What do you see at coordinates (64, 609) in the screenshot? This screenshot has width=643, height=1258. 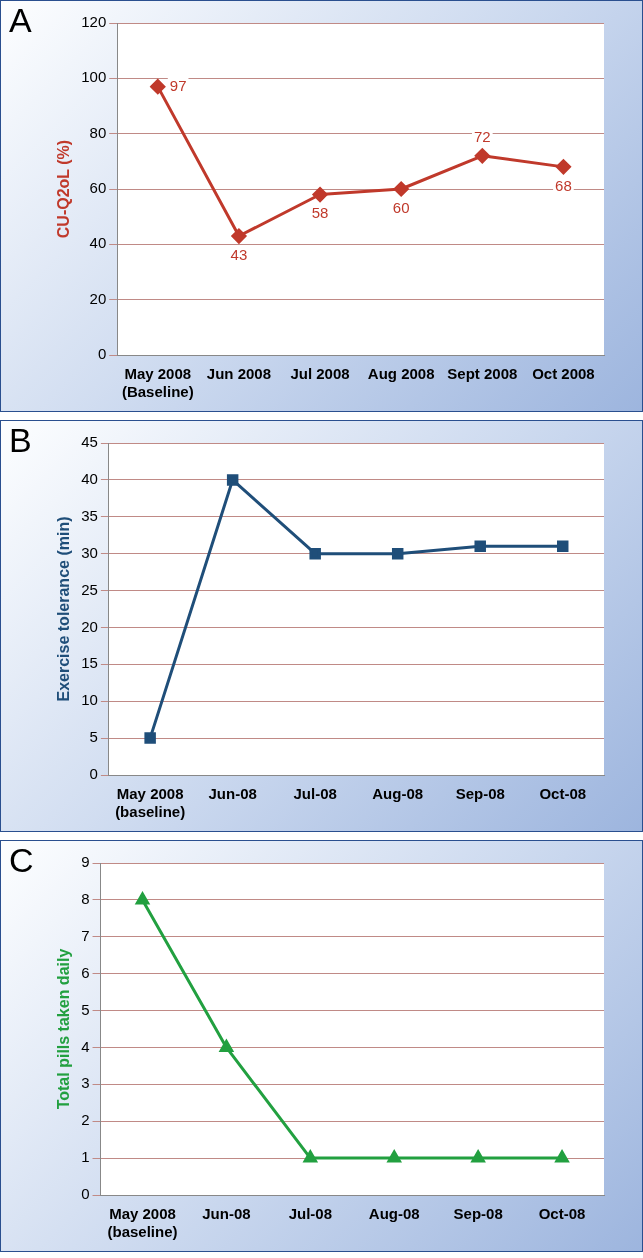 I see `y-axis-title: Exercise tolerance (min)` at bounding box center [64, 609].